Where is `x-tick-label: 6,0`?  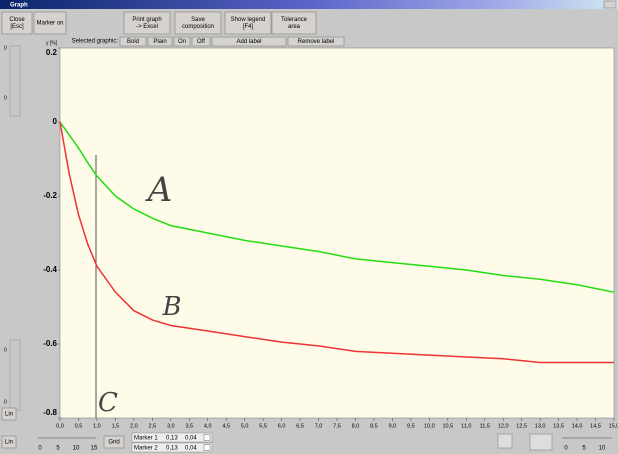 x-tick-label: 6,0 is located at coordinates (282, 426).